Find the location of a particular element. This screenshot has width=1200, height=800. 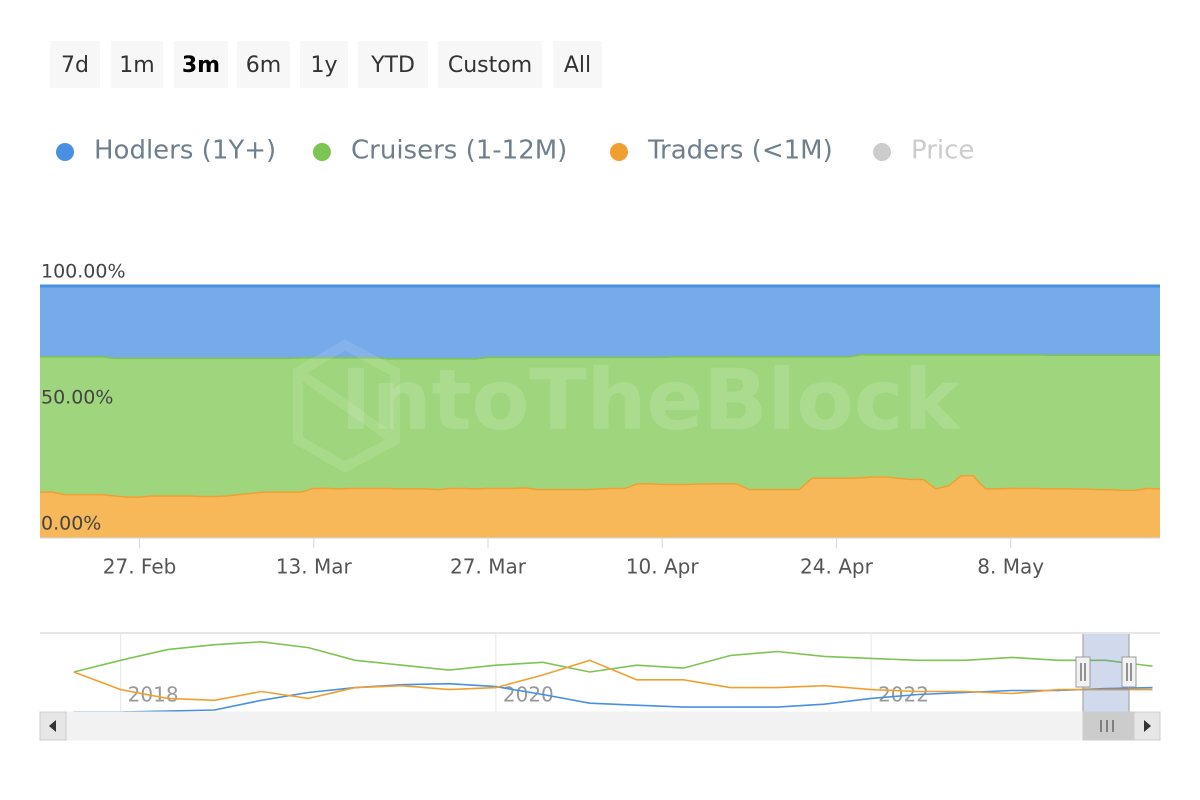

legend-label: Price is located at coordinates (942, 151).